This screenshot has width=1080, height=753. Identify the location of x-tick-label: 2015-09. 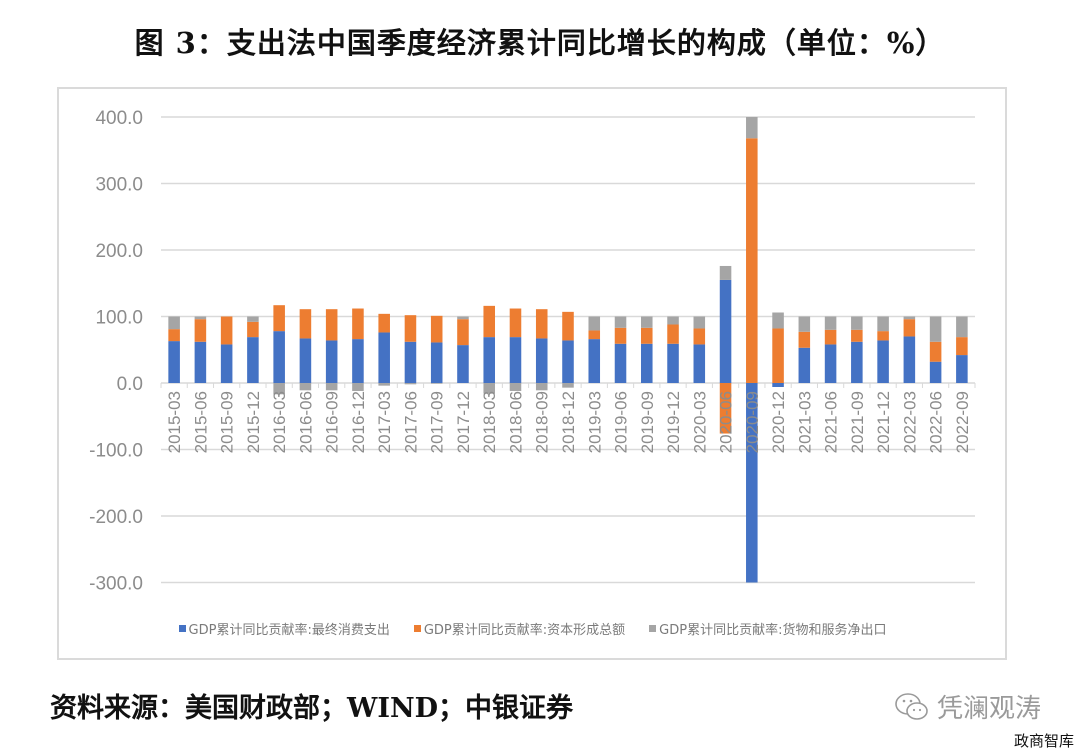
(227, 422).